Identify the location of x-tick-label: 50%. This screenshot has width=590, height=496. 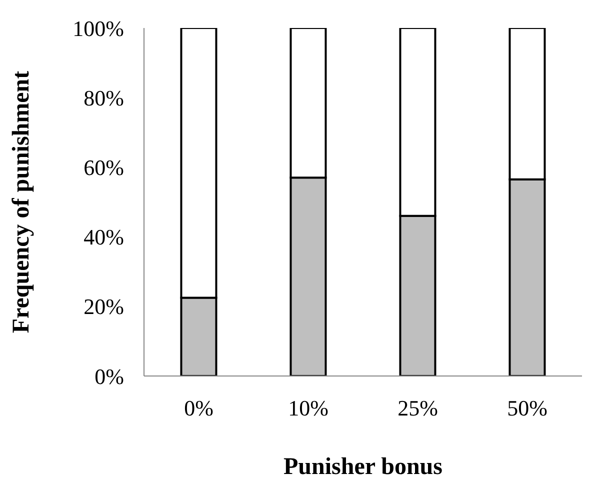
(527, 408).